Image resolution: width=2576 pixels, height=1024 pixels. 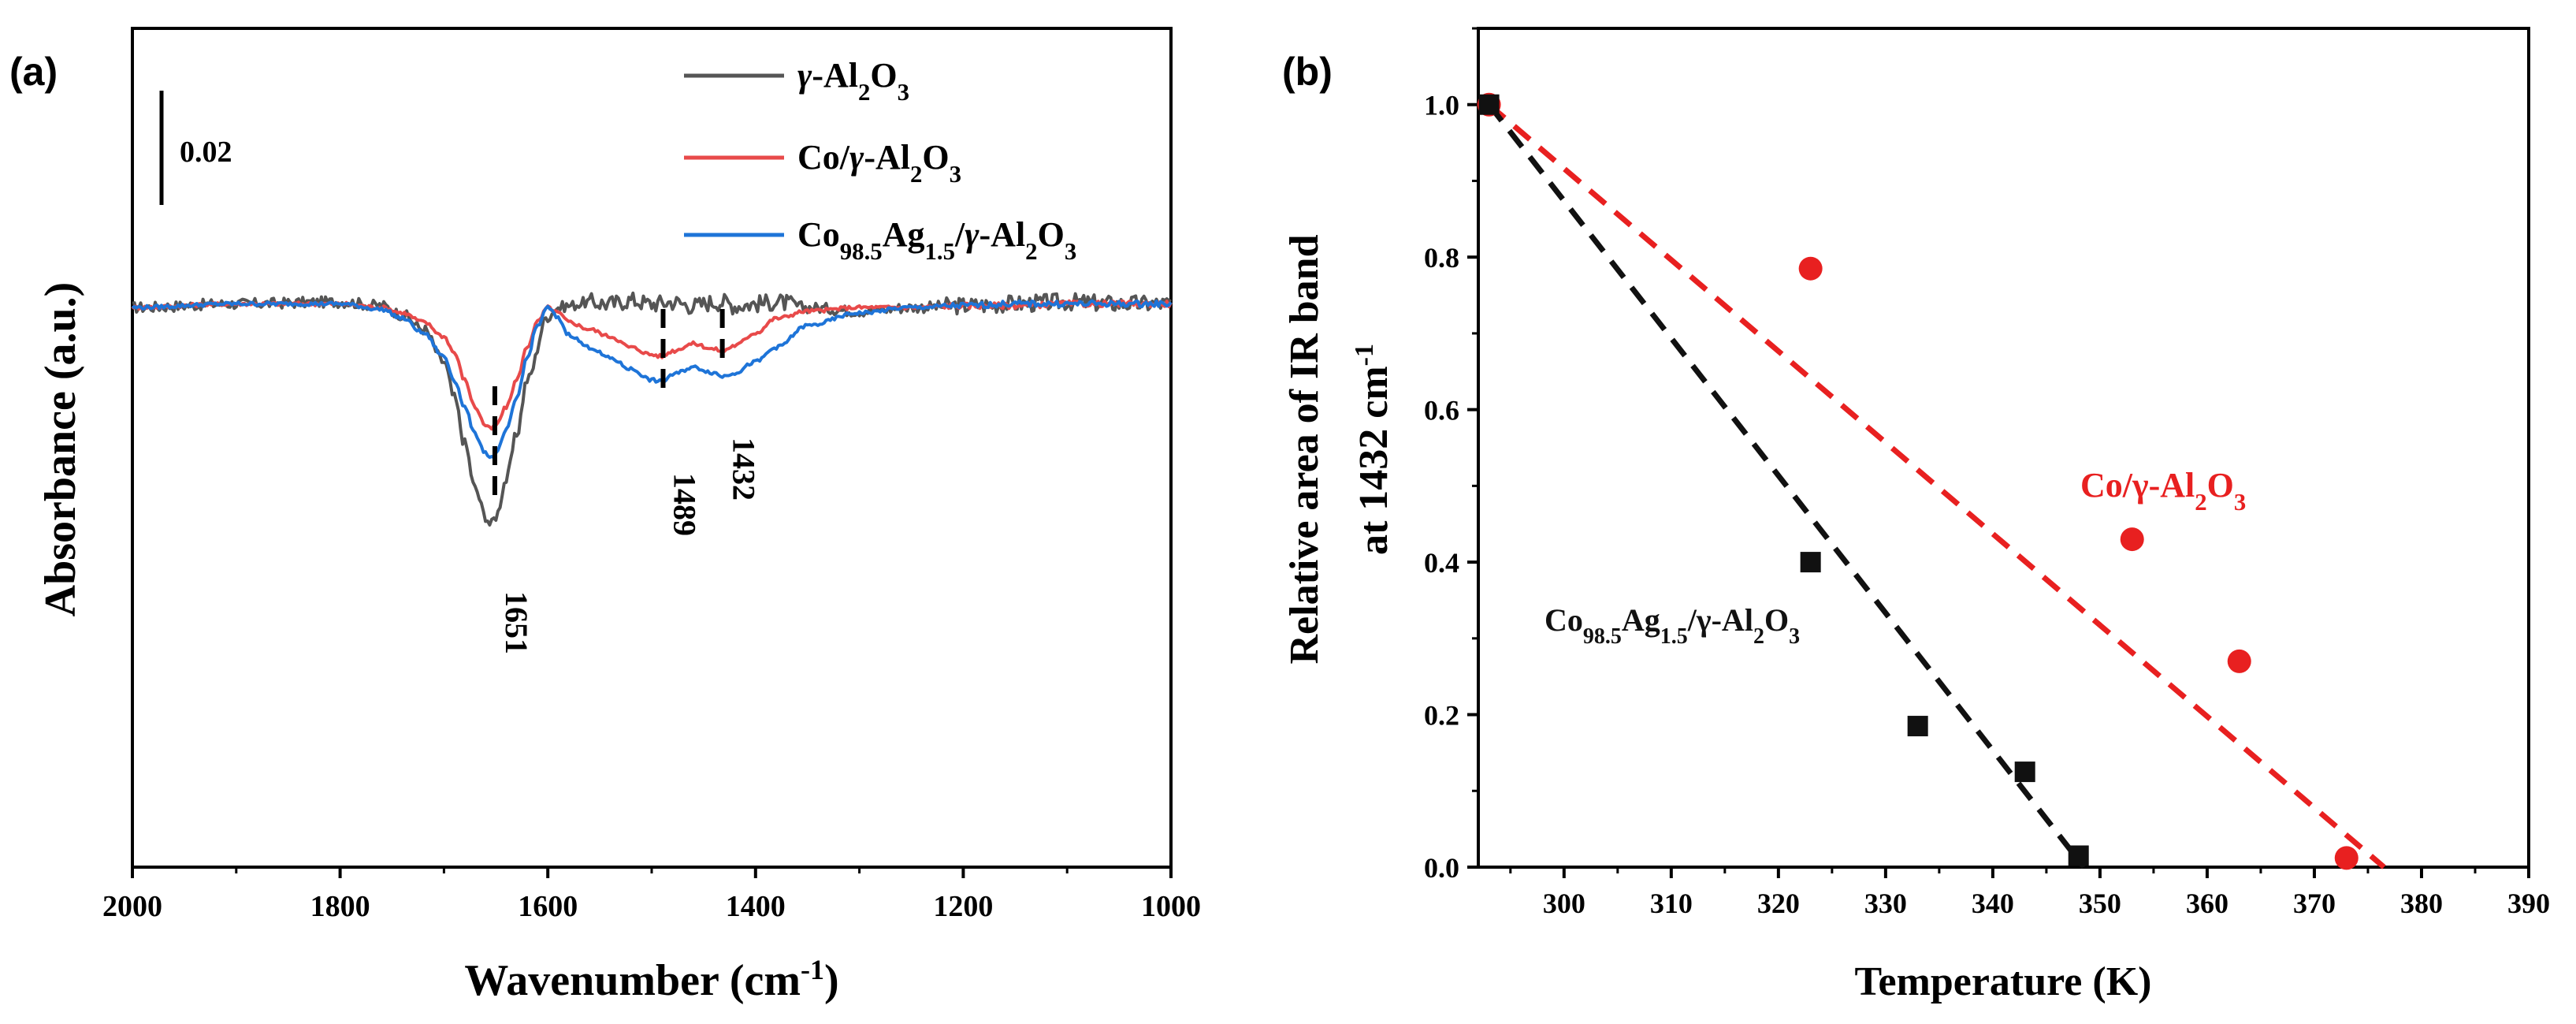 I want to click on y-tick-label: 0.8, so click(x=1441, y=258).